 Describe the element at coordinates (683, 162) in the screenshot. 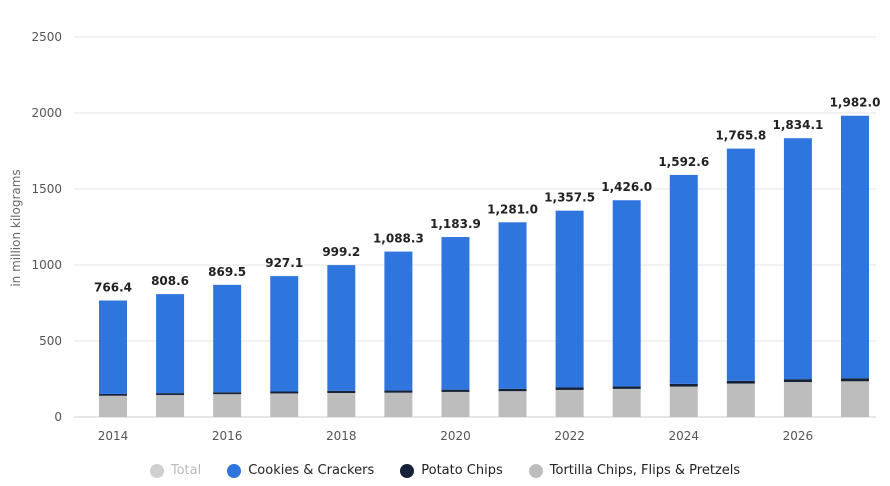

I see `data-label: 1,592.6` at that location.